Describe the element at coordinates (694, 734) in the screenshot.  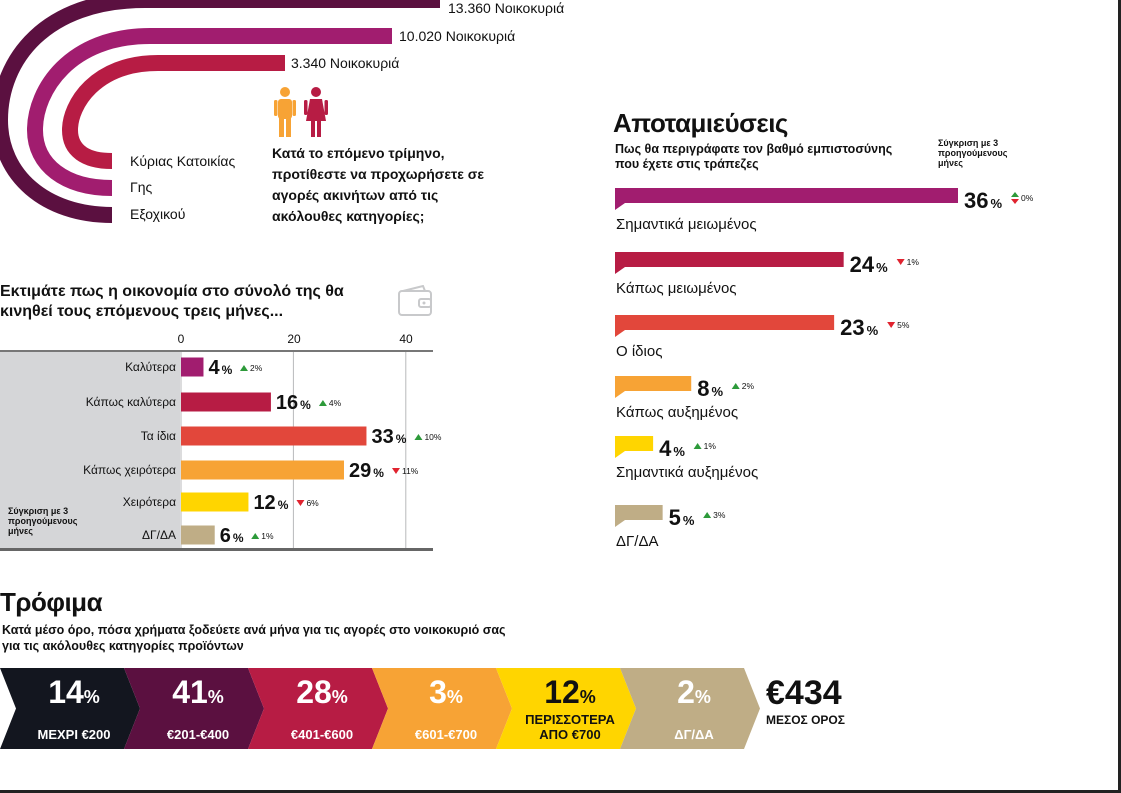
I see `food-segment-label-6: ΔΓ/ΔΑ` at that location.